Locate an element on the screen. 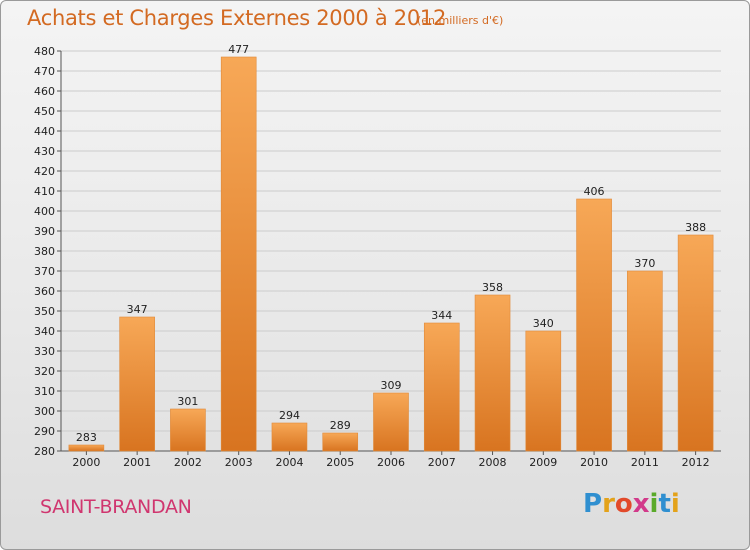  proxiti-logo: Proxiti is located at coordinates (631, 504).